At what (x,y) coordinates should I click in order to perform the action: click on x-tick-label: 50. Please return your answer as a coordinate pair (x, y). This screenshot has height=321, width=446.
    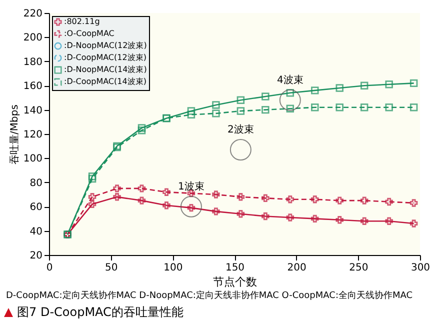
    Looking at the image, I should click on (111, 268).